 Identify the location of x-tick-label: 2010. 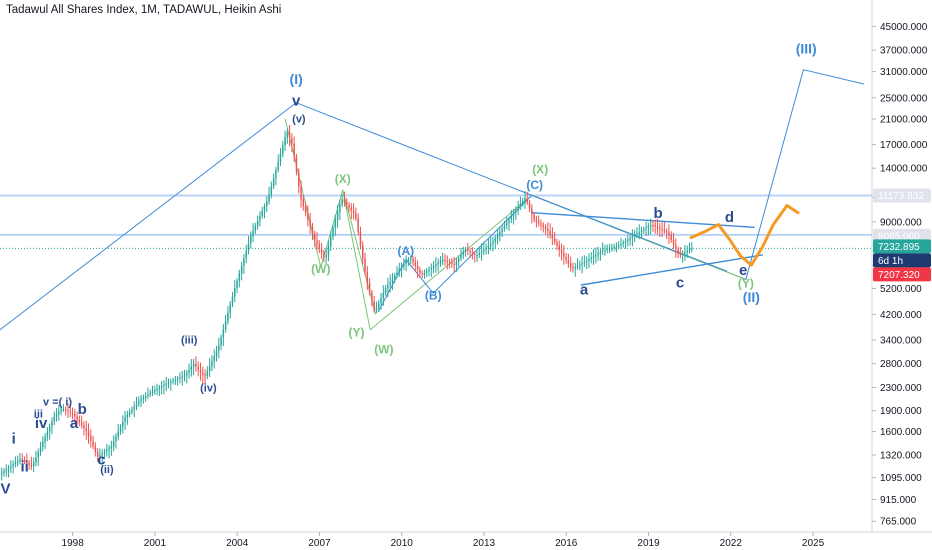
(402, 543).